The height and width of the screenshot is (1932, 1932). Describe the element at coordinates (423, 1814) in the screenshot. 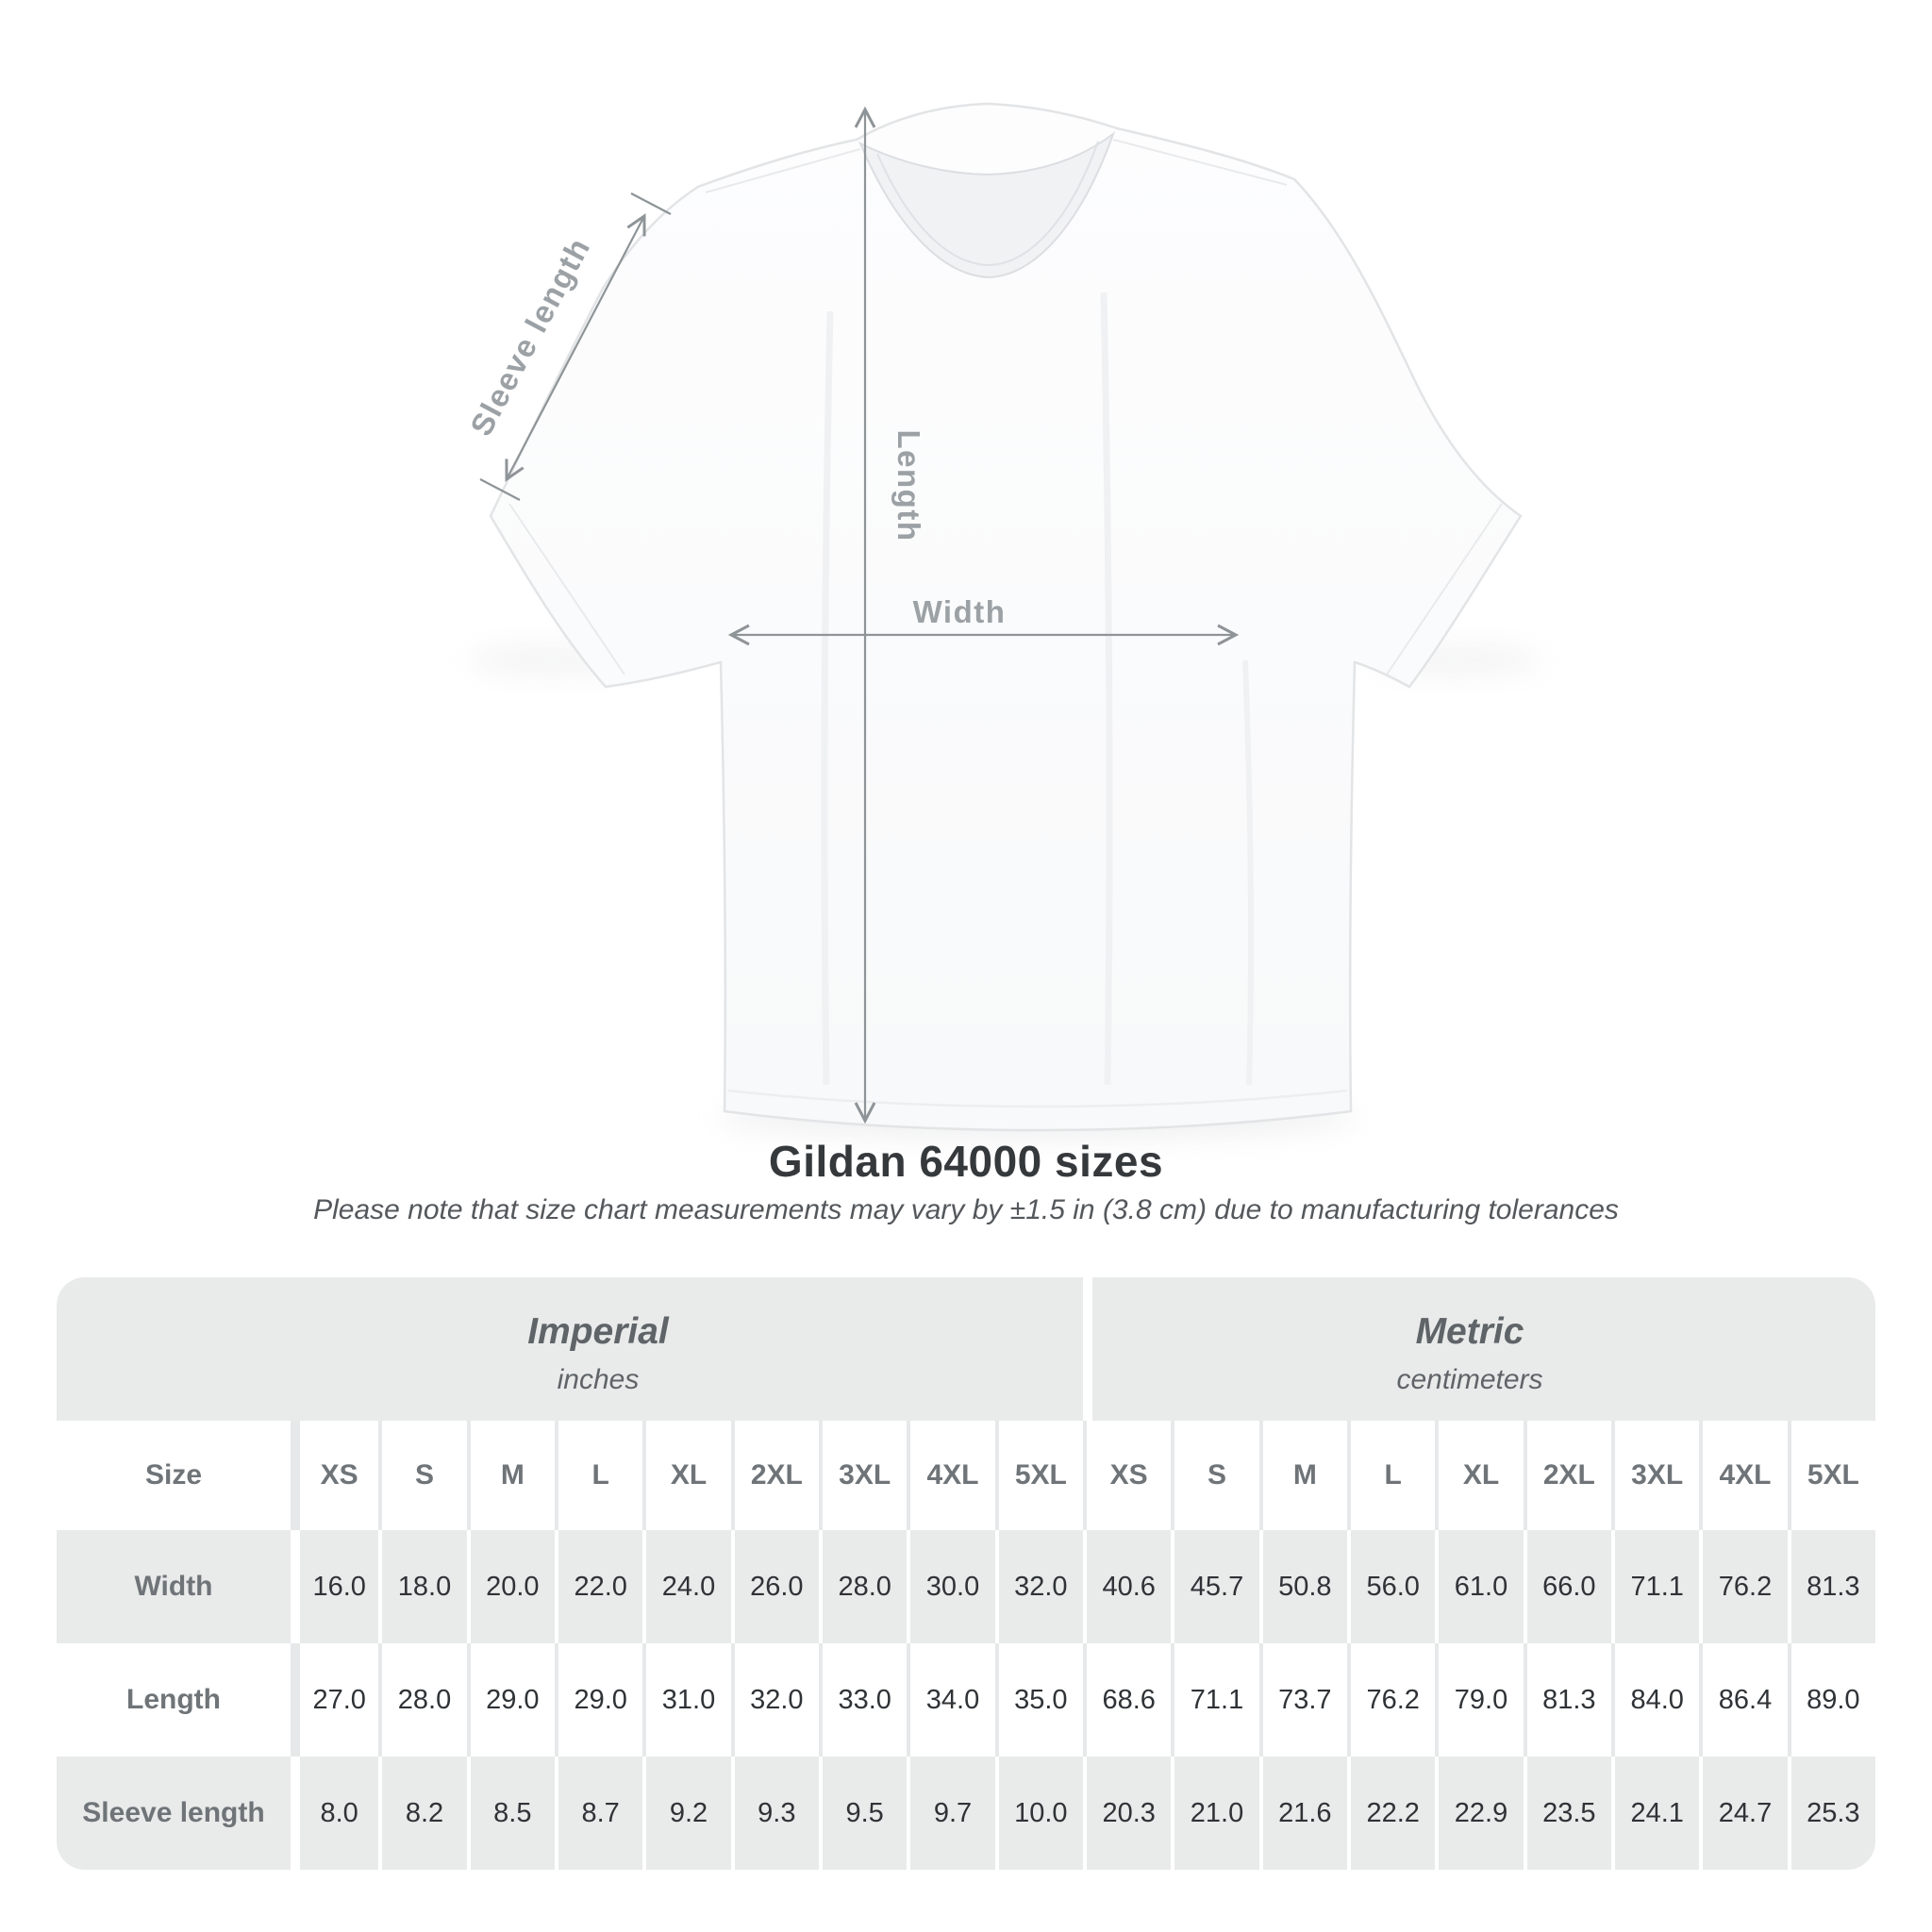

I see `measurement-cell: 8.2` at that location.